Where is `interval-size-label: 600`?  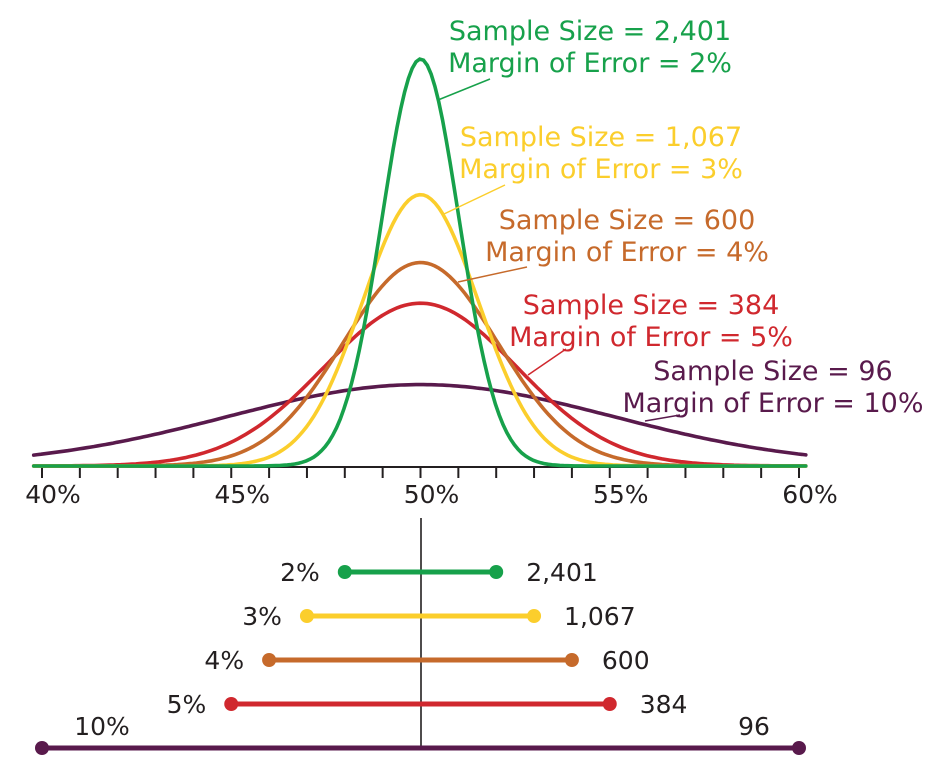 interval-size-label: 600 is located at coordinates (626, 660).